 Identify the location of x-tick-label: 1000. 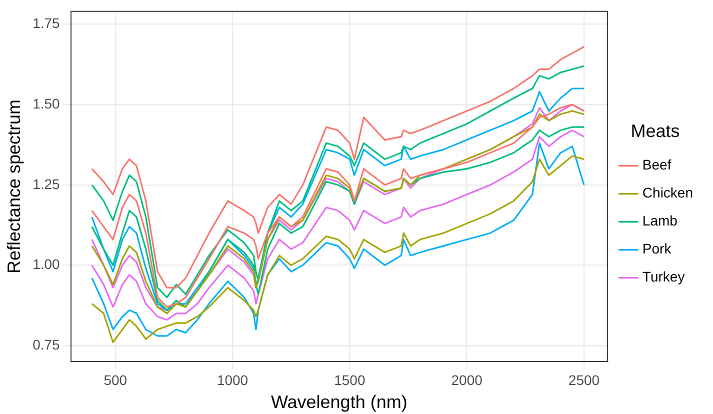
(232, 380).